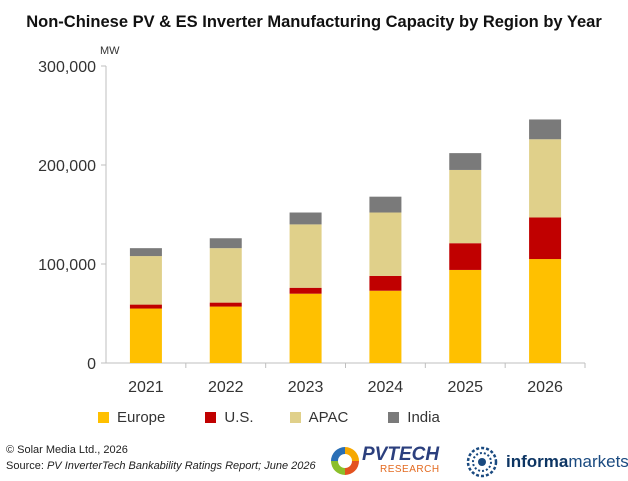 This screenshot has height=481, width=628. What do you see at coordinates (545, 387) in the screenshot?
I see `x-tick-label: 2026` at bounding box center [545, 387].